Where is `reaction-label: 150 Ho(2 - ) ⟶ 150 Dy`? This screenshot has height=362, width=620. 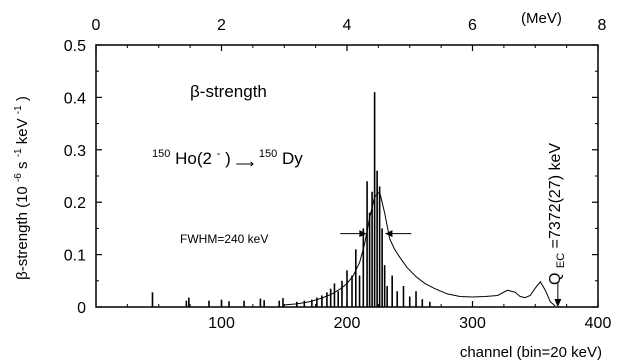
reaction-label: 150 Ho(2 - ) ⟶ 150 Dy is located at coordinates (227, 157).